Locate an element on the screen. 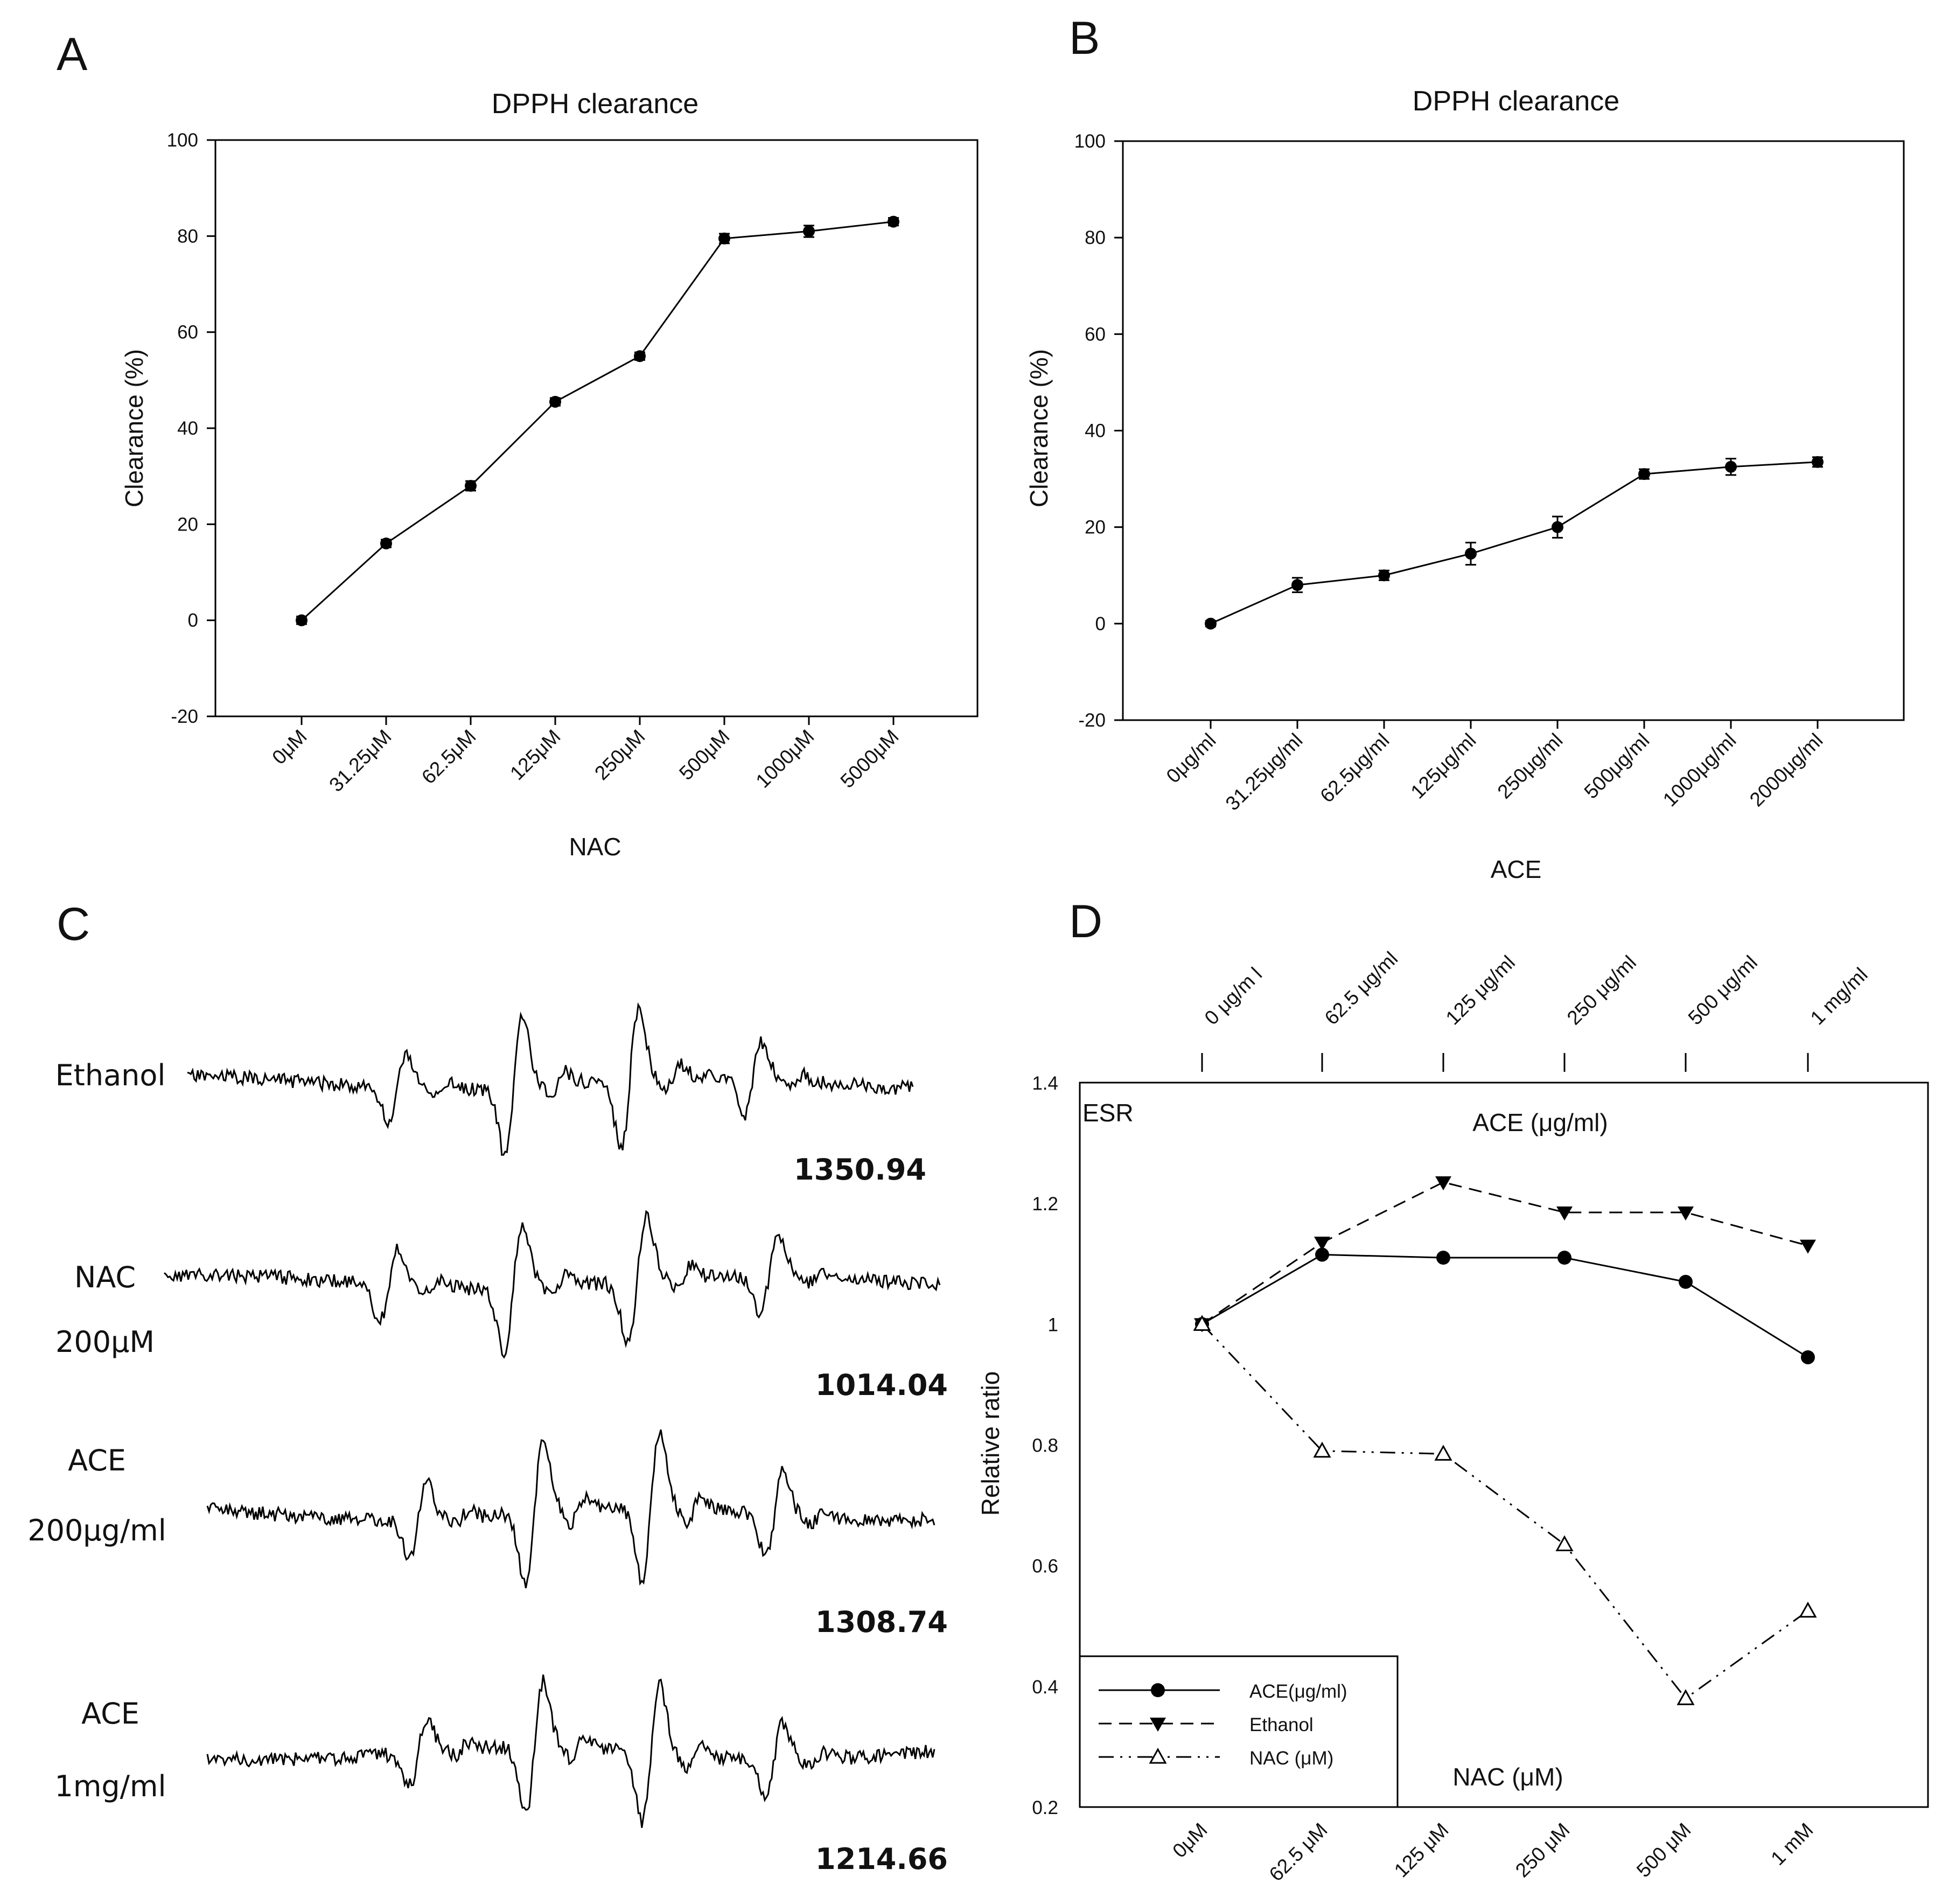  panel-letter-d: D is located at coordinates (1085, 921).